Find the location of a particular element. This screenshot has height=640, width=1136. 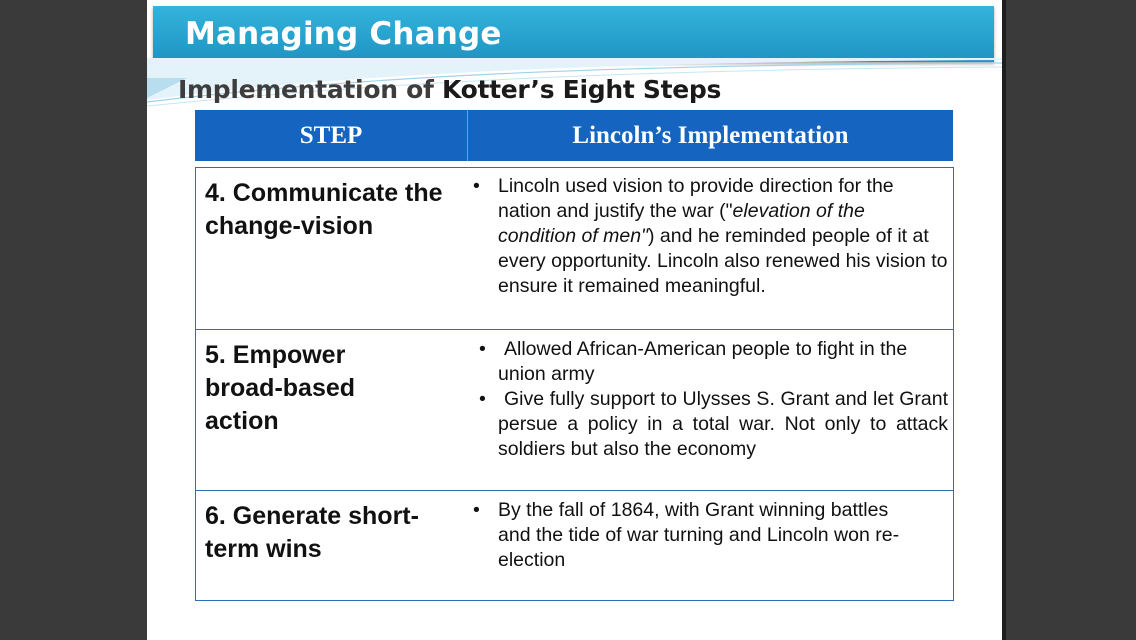

header-implementation: Lincoln’s Implementation is located at coordinates (710, 135).